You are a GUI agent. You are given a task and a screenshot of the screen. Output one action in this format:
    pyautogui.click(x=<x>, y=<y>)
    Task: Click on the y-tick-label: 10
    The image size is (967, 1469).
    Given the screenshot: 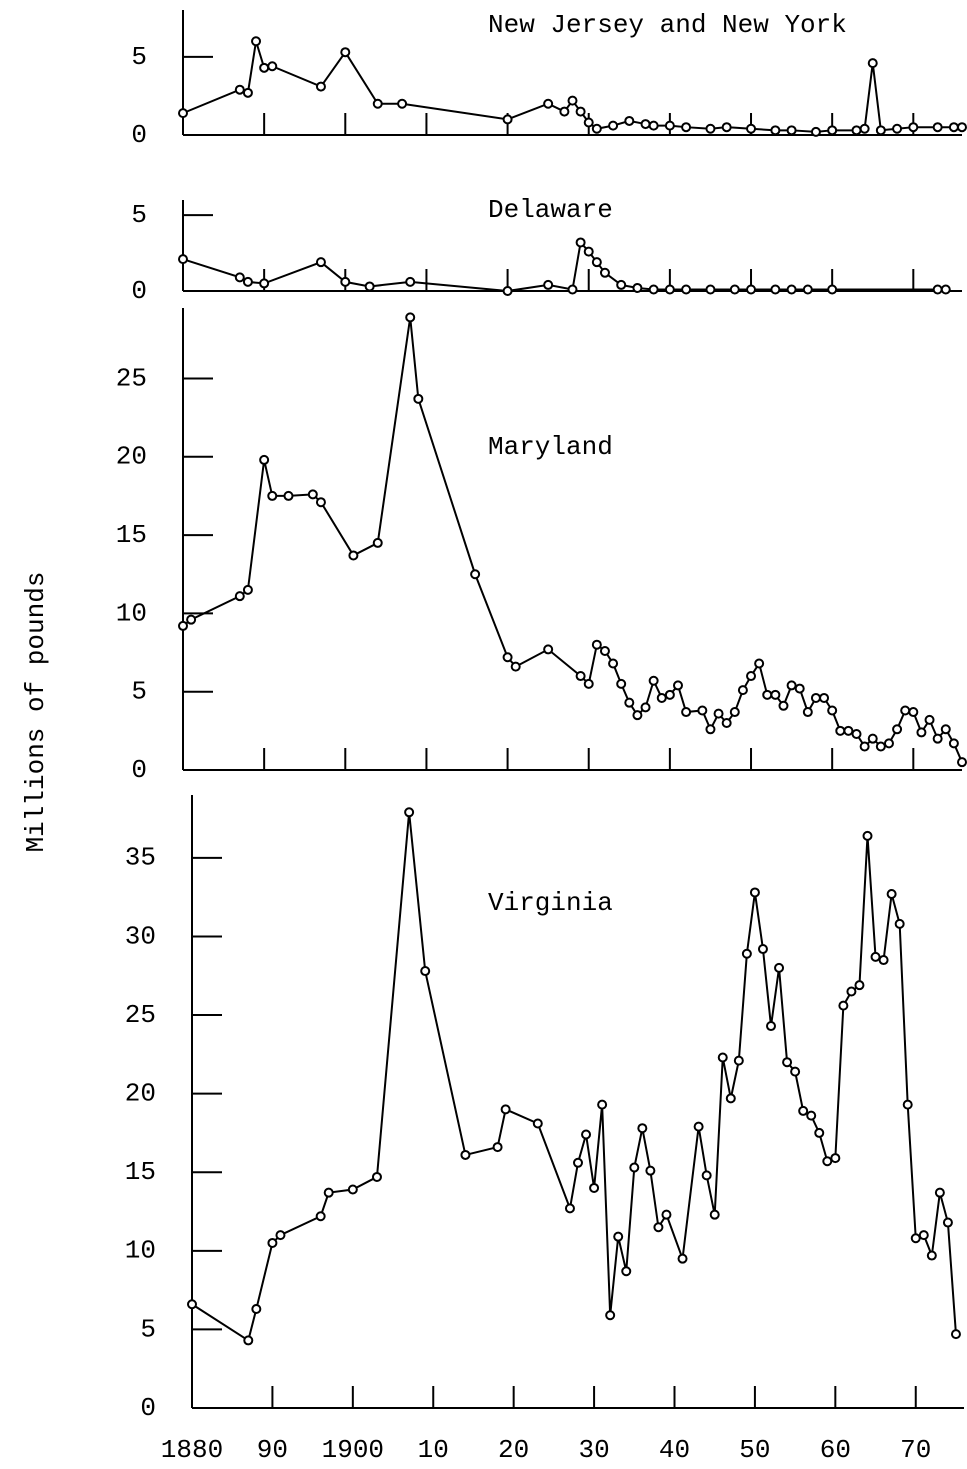 What is the action you would take?
    pyautogui.click(x=131, y=613)
    